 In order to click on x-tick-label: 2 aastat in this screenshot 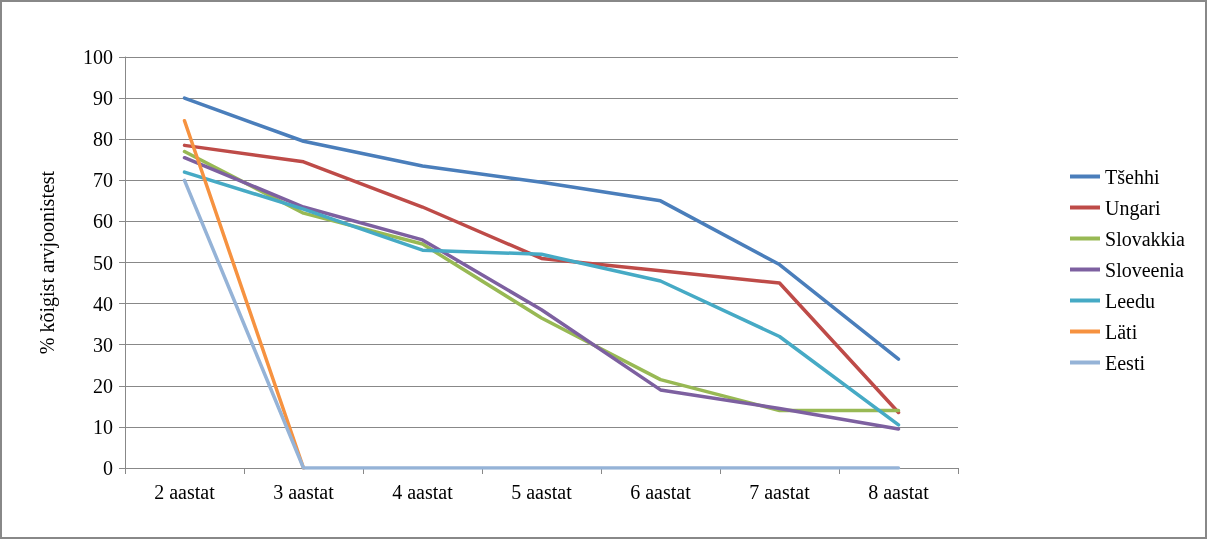, I will do `click(185, 492)`.